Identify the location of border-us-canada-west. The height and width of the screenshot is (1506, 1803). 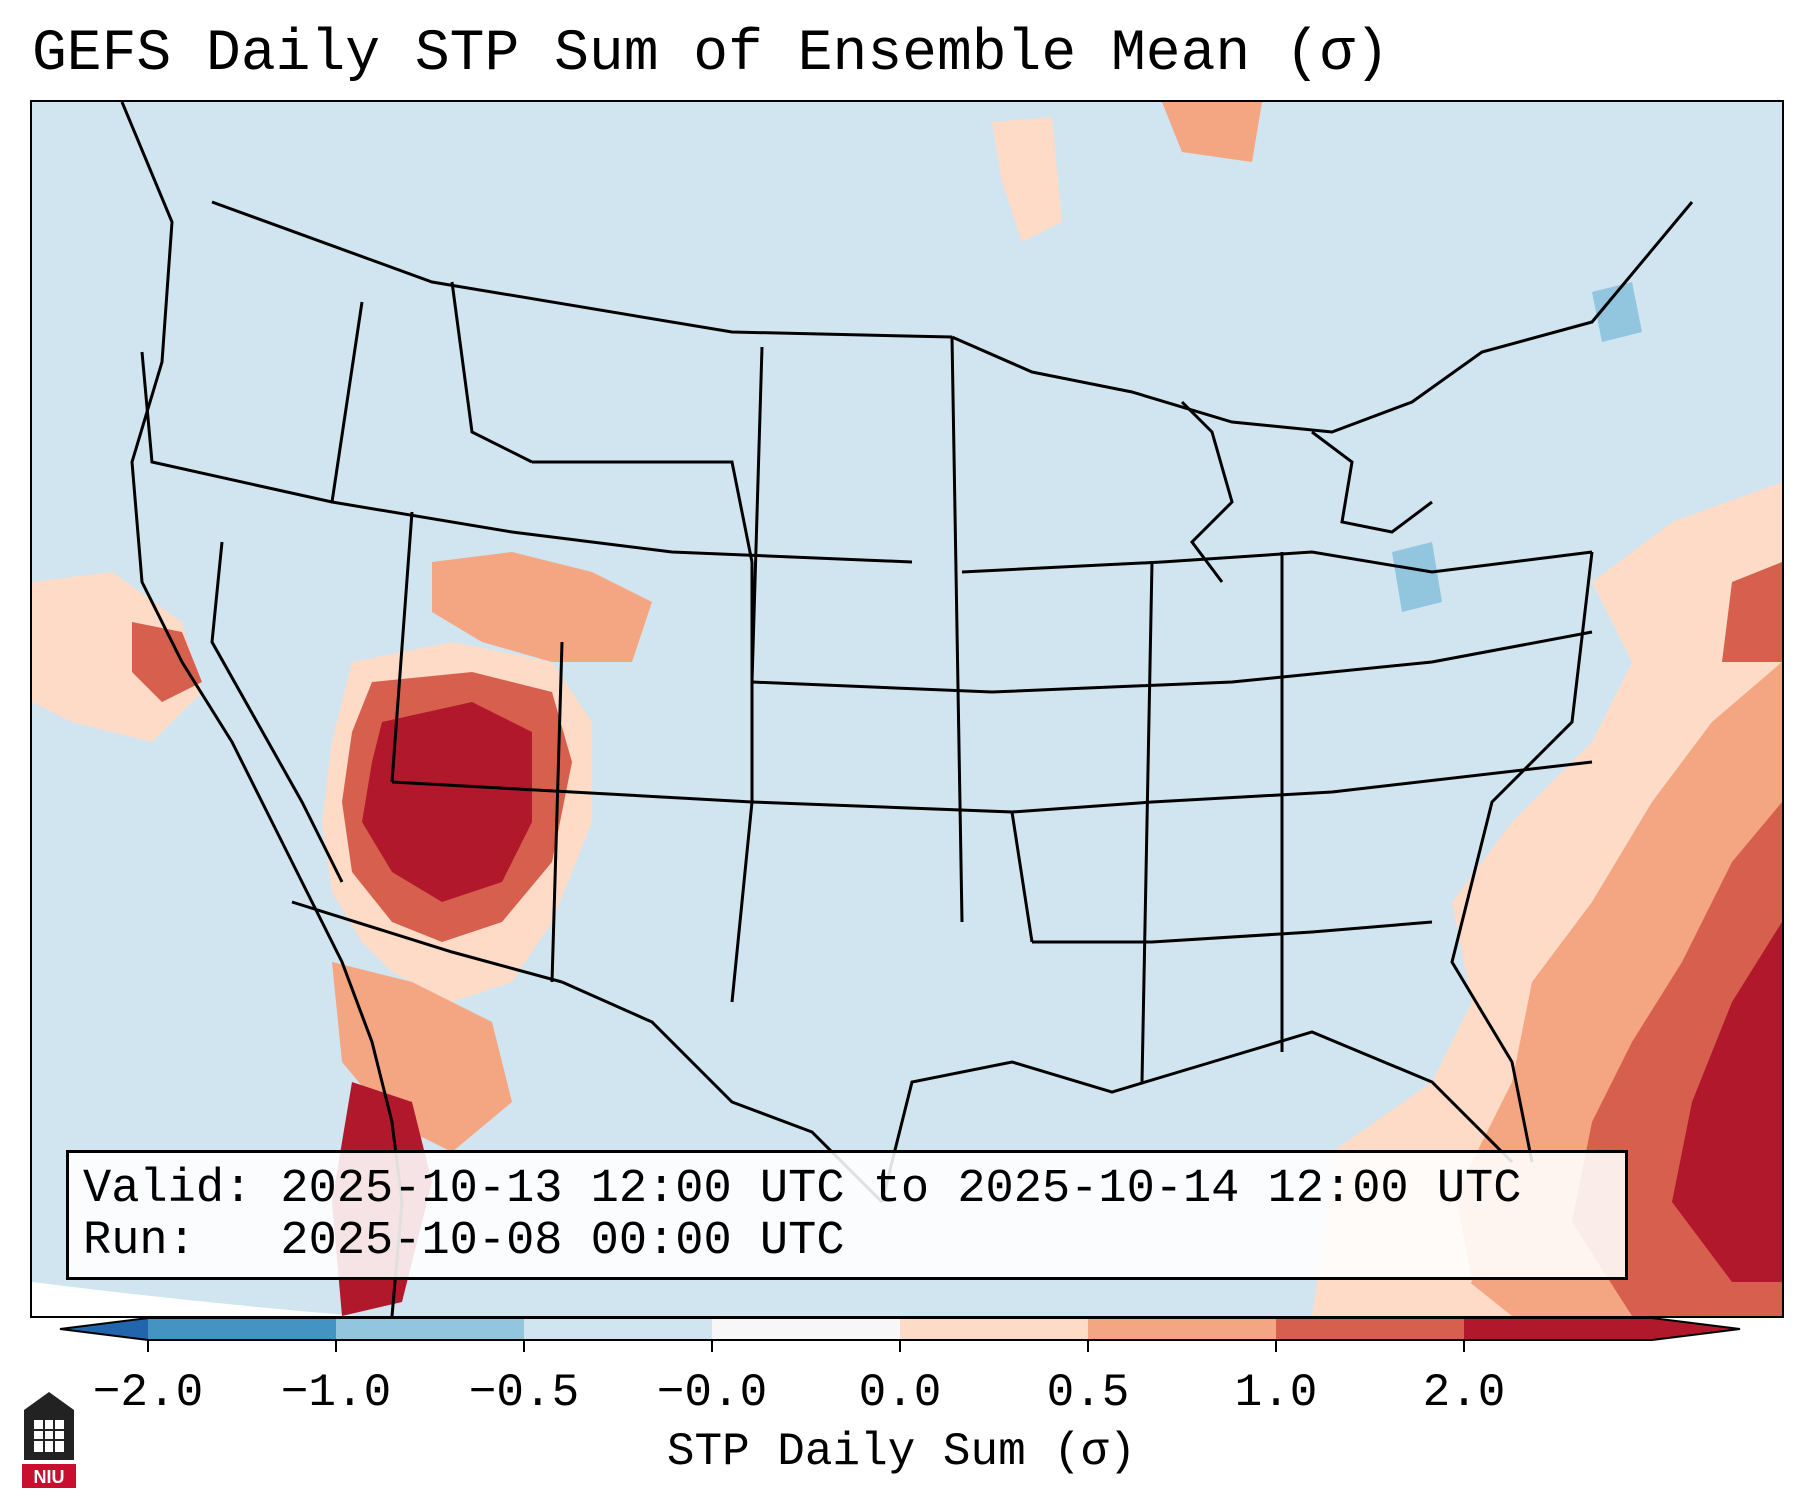
(582, 269).